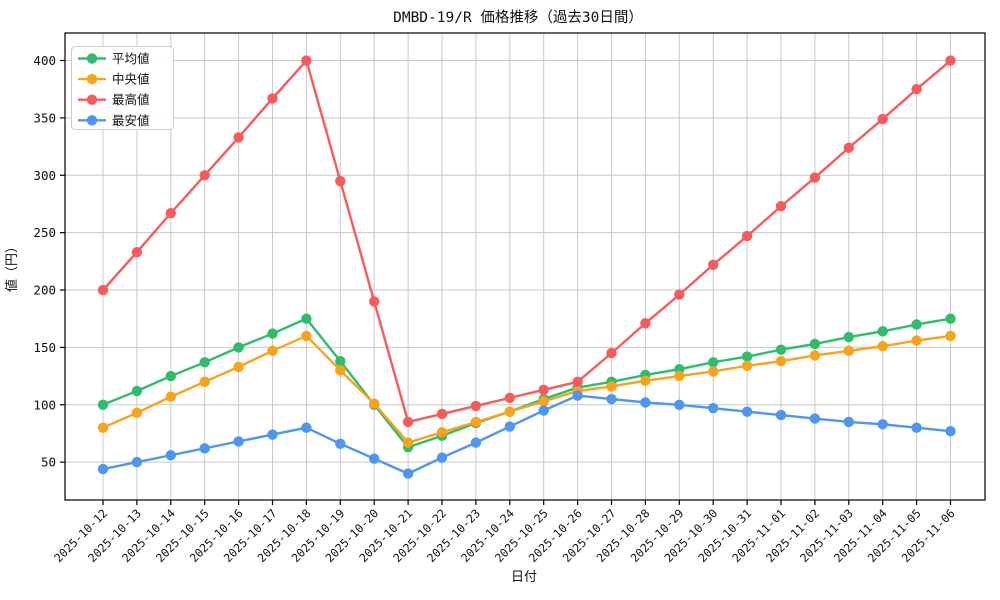 Image resolution: width=1000 pixels, height=600 pixels. I want to click on series-line-min, so click(526, 434).